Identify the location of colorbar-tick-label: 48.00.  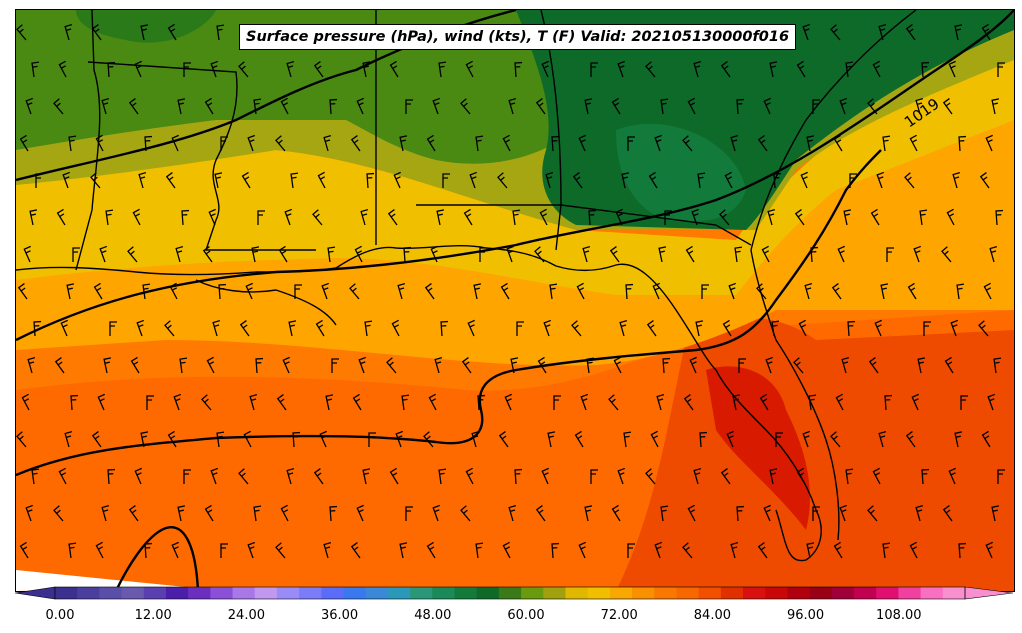
(433, 615).